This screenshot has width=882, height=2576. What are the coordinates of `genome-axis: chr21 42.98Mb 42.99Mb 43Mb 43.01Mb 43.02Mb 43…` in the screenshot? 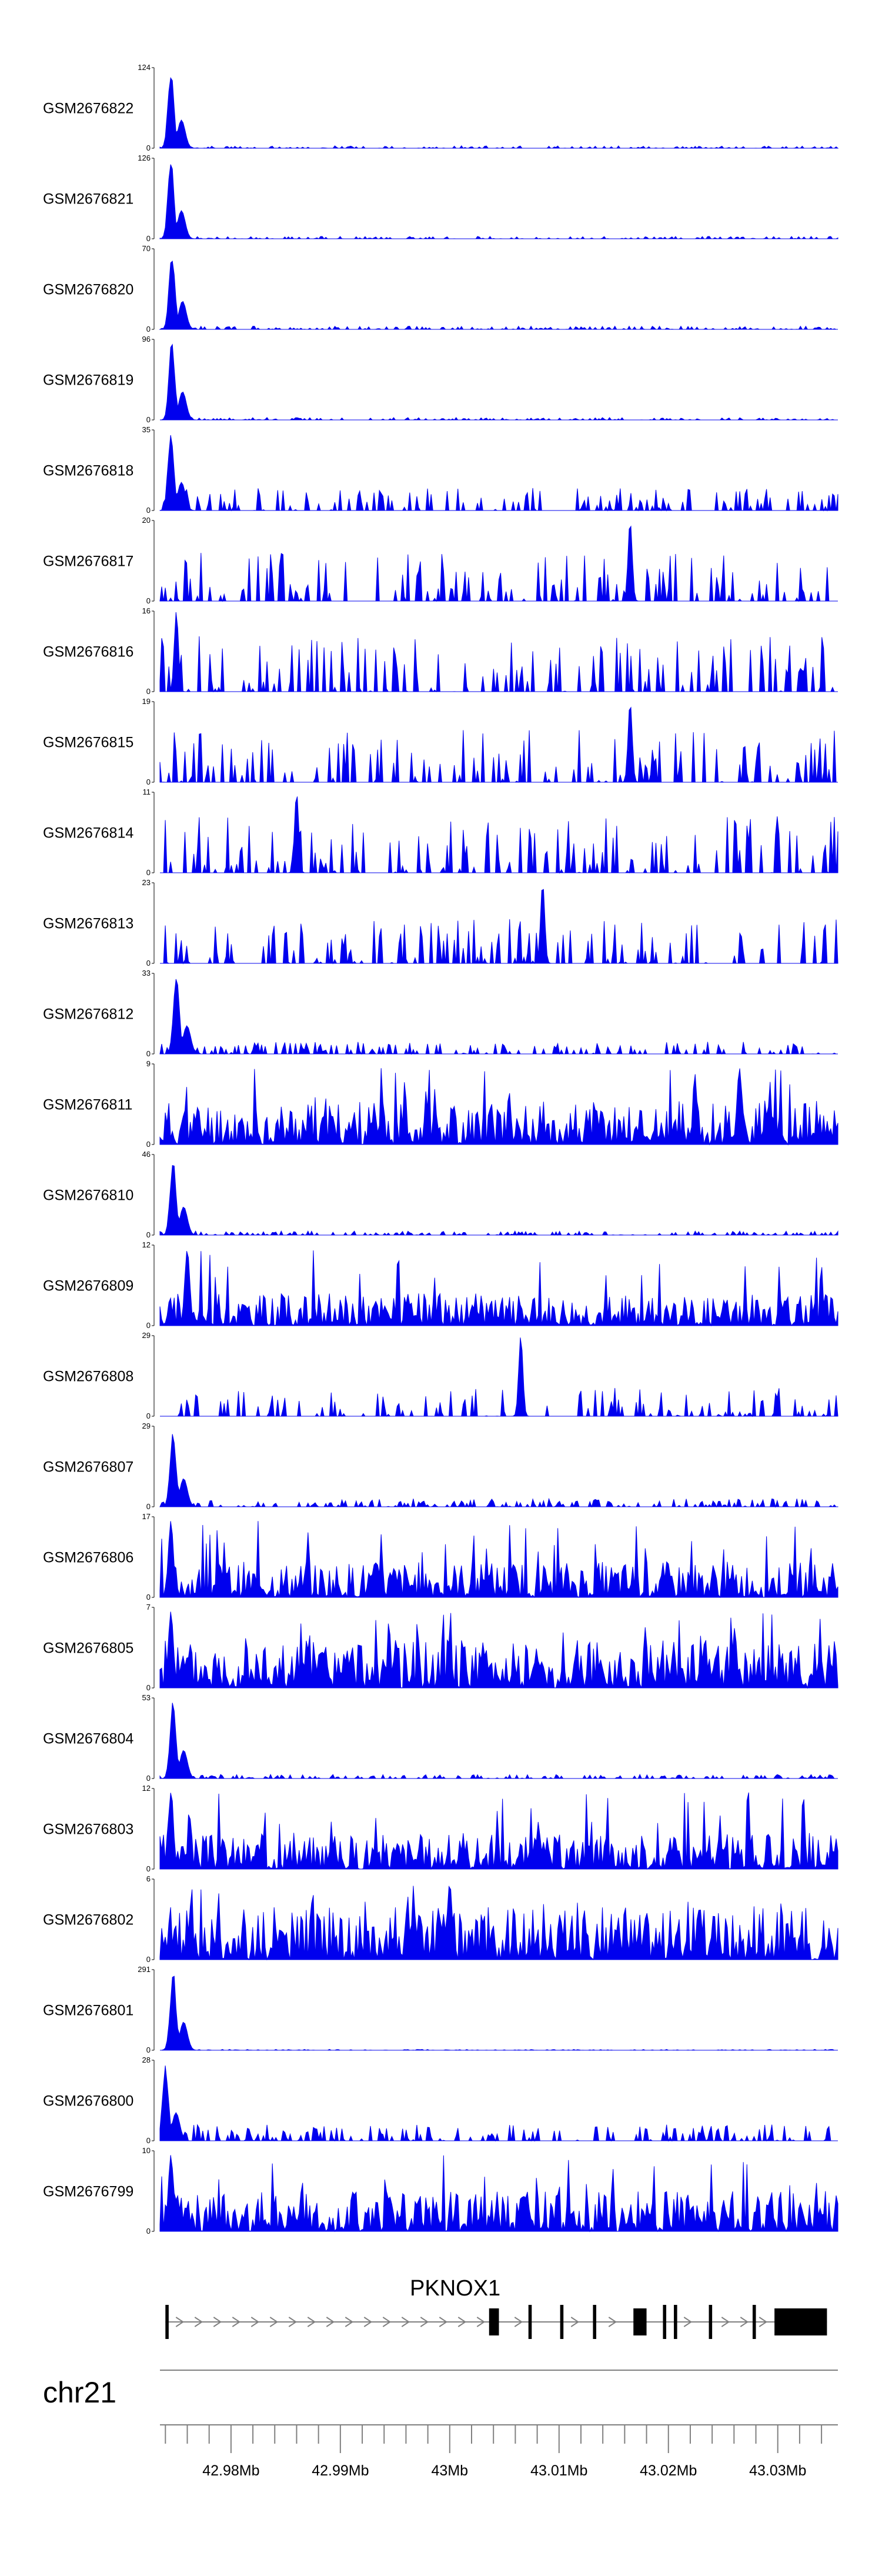 It's located at (440, 2424).